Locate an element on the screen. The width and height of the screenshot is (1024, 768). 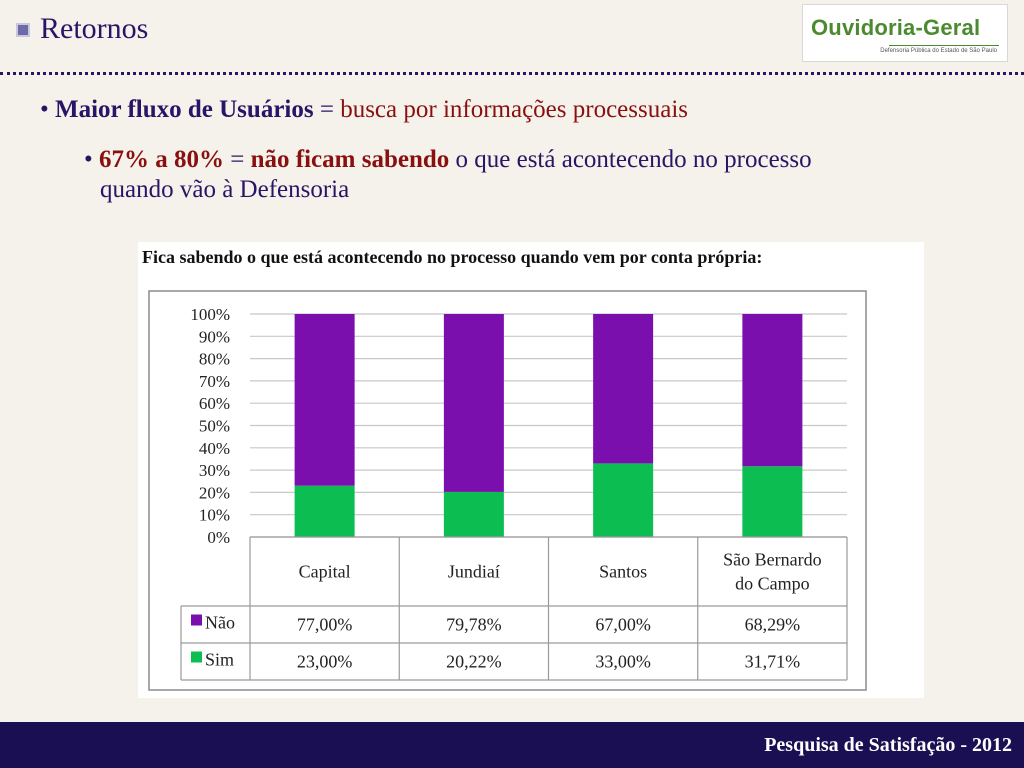
slide-title-text: Retornos is located at coordinates (94, 28).